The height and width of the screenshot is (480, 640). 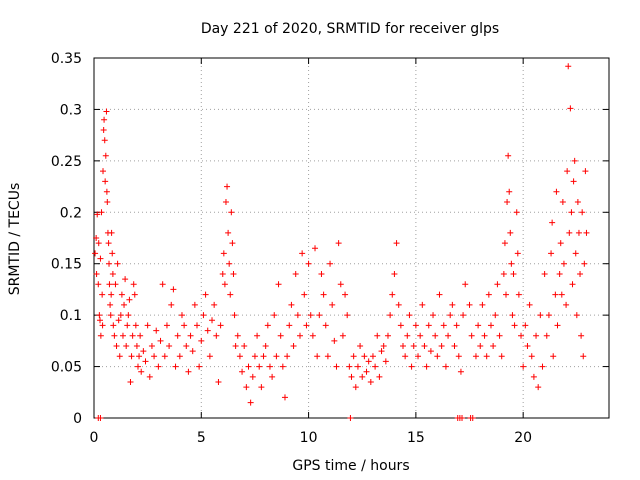 What do you see at coordinates (66, 368) in the screenshot?
I see `y-tick-label: 0.05` at bounding box center [66, 368].